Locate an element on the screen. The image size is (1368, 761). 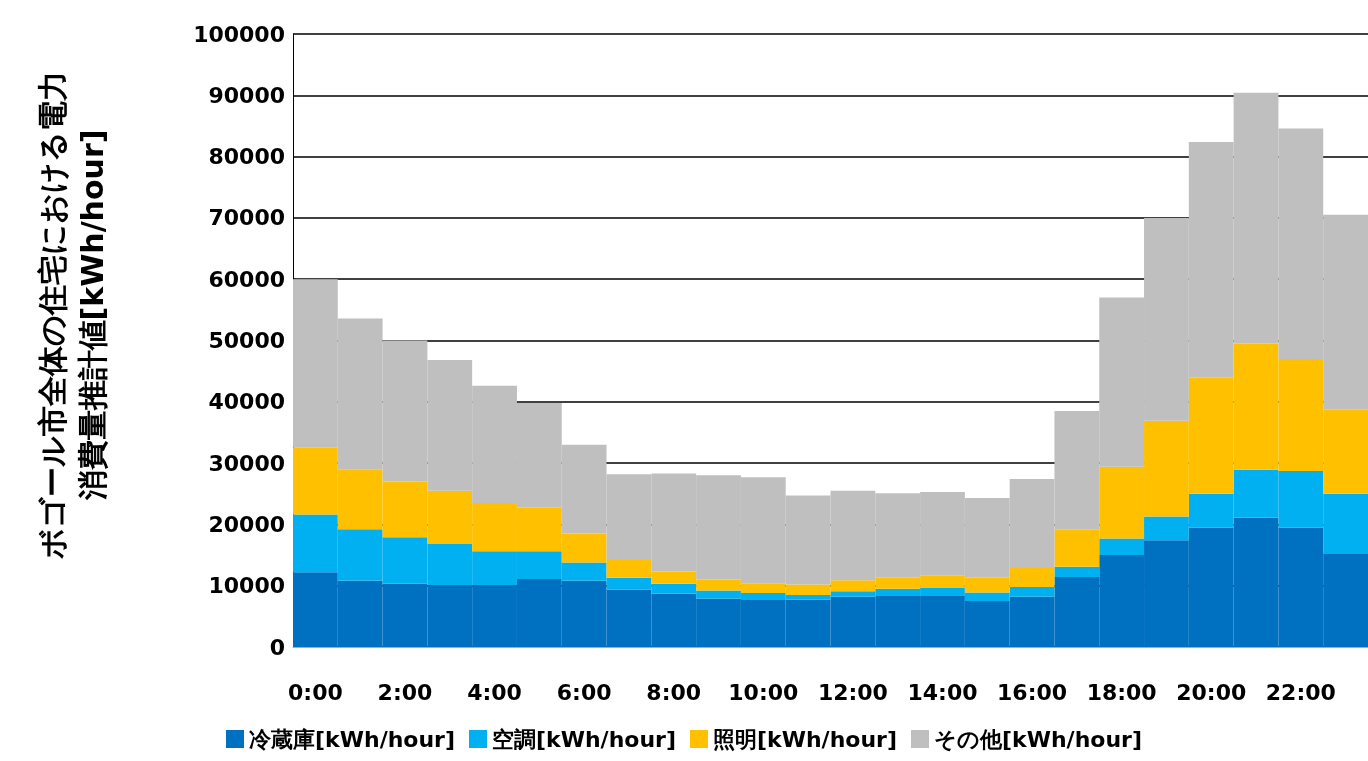
x-tick-label: 10:00 is located at coordinates (763, 692).